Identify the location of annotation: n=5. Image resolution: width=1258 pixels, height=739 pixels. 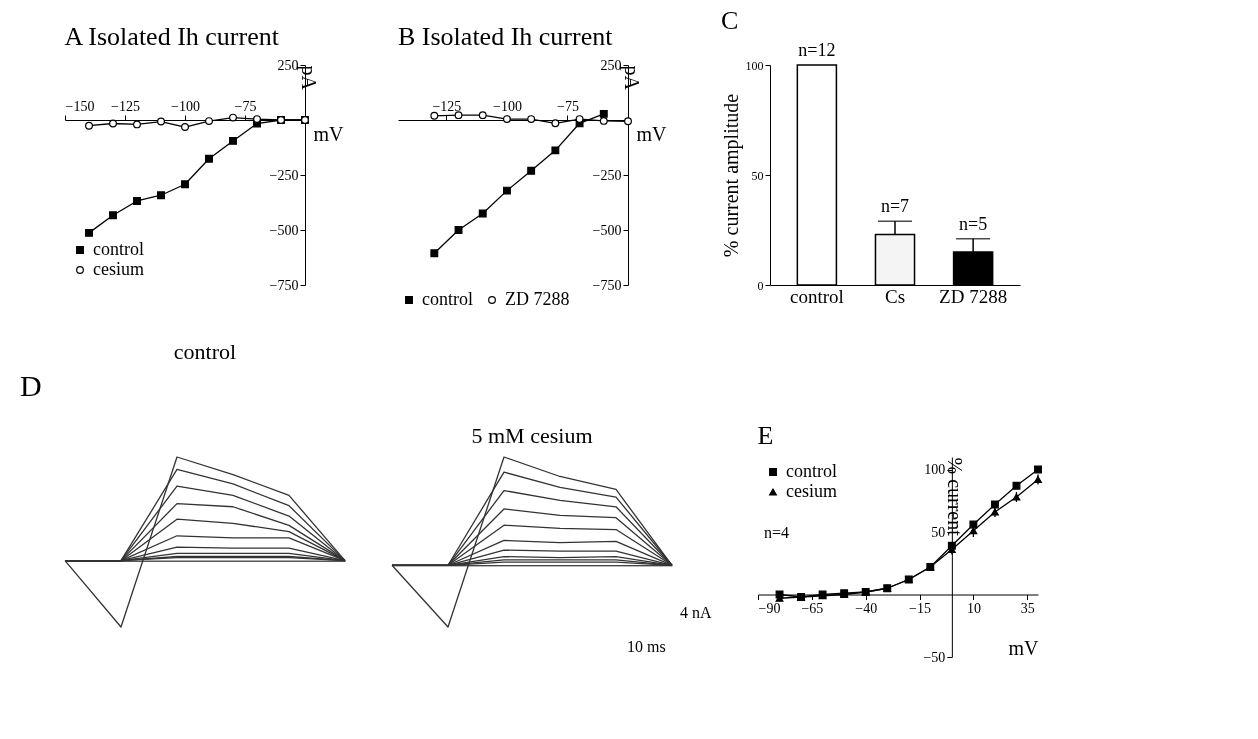
(973, 223).